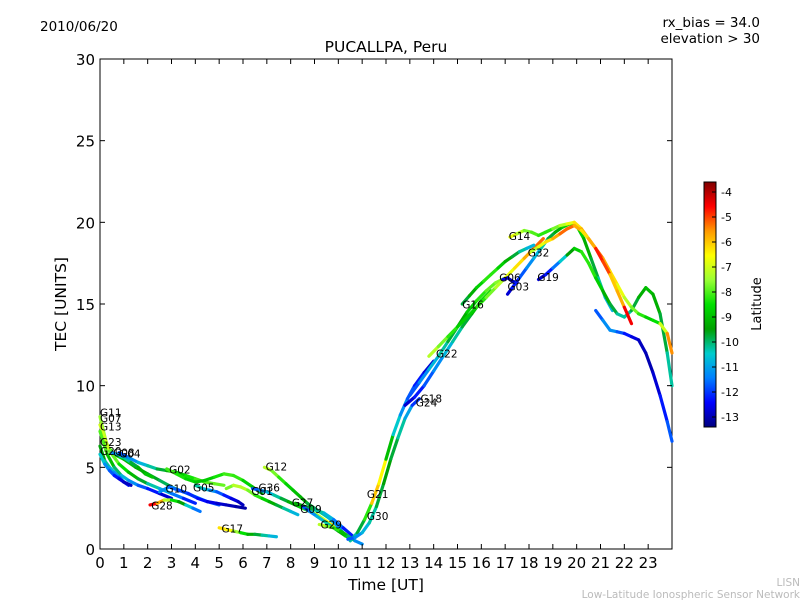 The height and width of the screenshot is (600, 800). Describe the element at coordinates (710, 39) in the screenshot. I see `elevation-label: elevation > 30` at that location.